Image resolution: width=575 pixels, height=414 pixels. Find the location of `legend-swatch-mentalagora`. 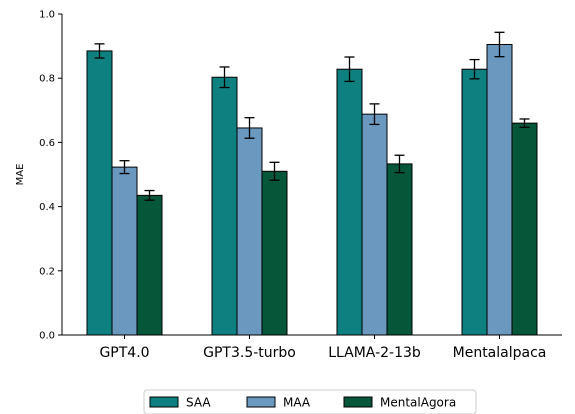

legend-swatch-mentalagora is located at coordinates (358, 402).